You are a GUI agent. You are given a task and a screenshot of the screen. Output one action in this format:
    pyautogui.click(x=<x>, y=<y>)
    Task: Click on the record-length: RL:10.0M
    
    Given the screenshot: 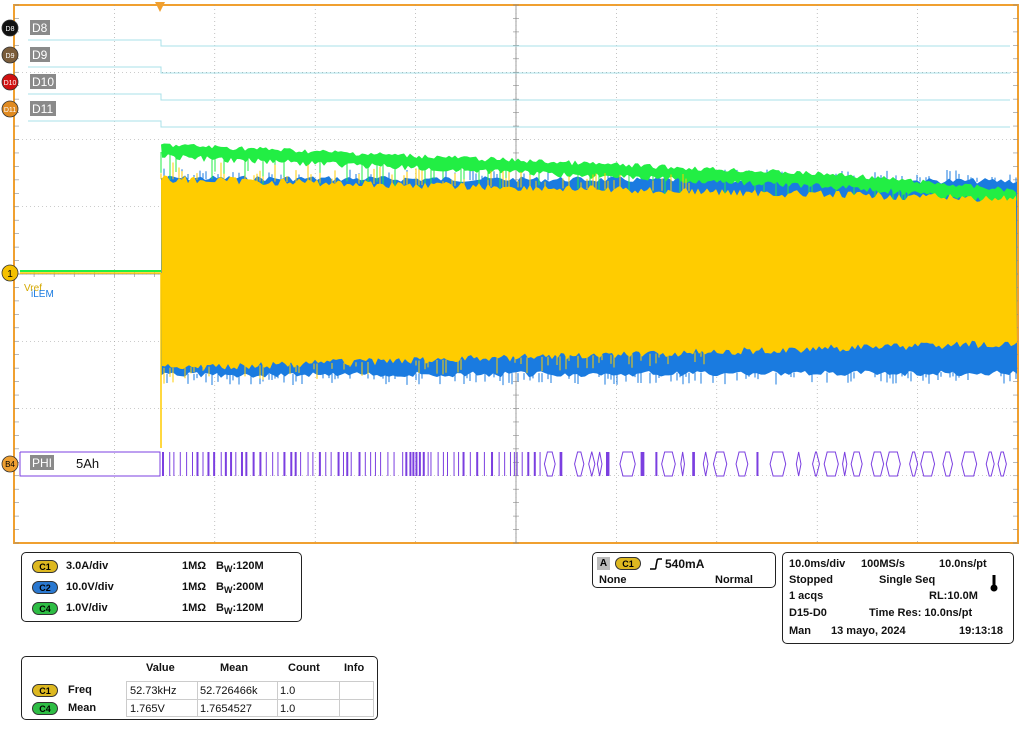 What is the action you would take?
    pyautogui.click(x=953, y=596)
    